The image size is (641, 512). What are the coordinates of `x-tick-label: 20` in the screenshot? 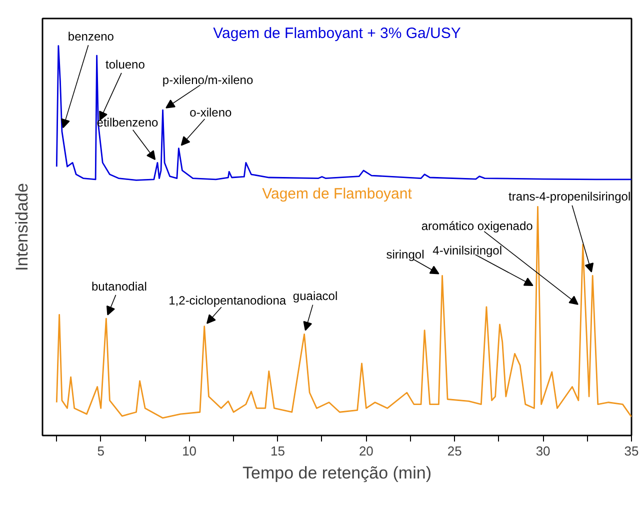 It's located at (366, 451).